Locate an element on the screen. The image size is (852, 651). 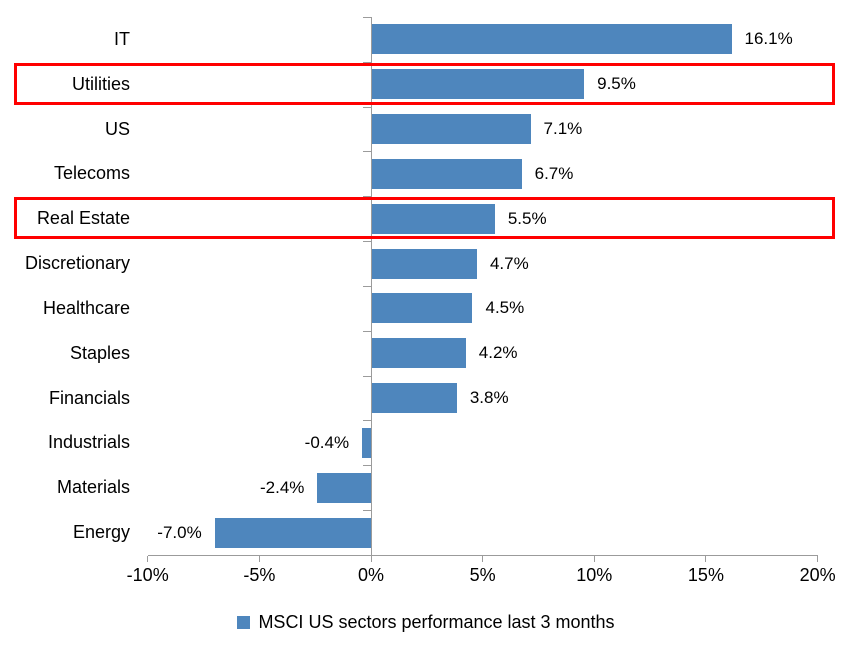
value-label: 16.1% is located at coordinates (768, 39).